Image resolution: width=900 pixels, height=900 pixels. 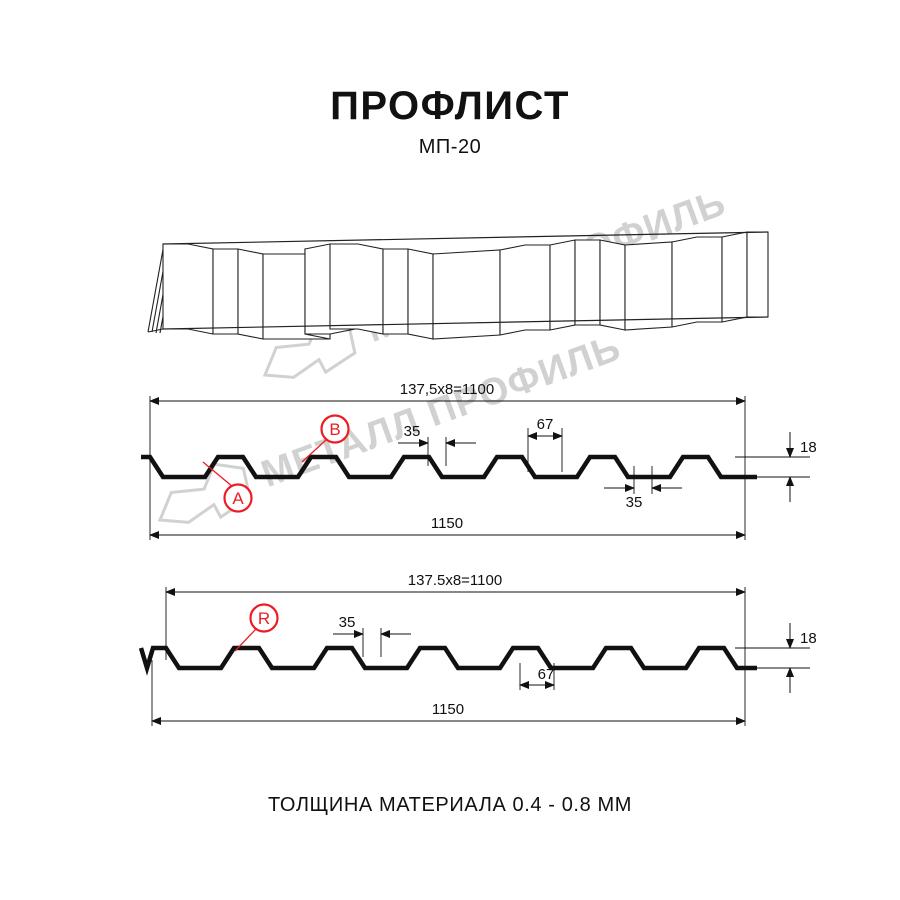 I want to click on section-bottom-view: 137.5x8=1100 1150 35 67 18 R, so click(x=477, y=649).